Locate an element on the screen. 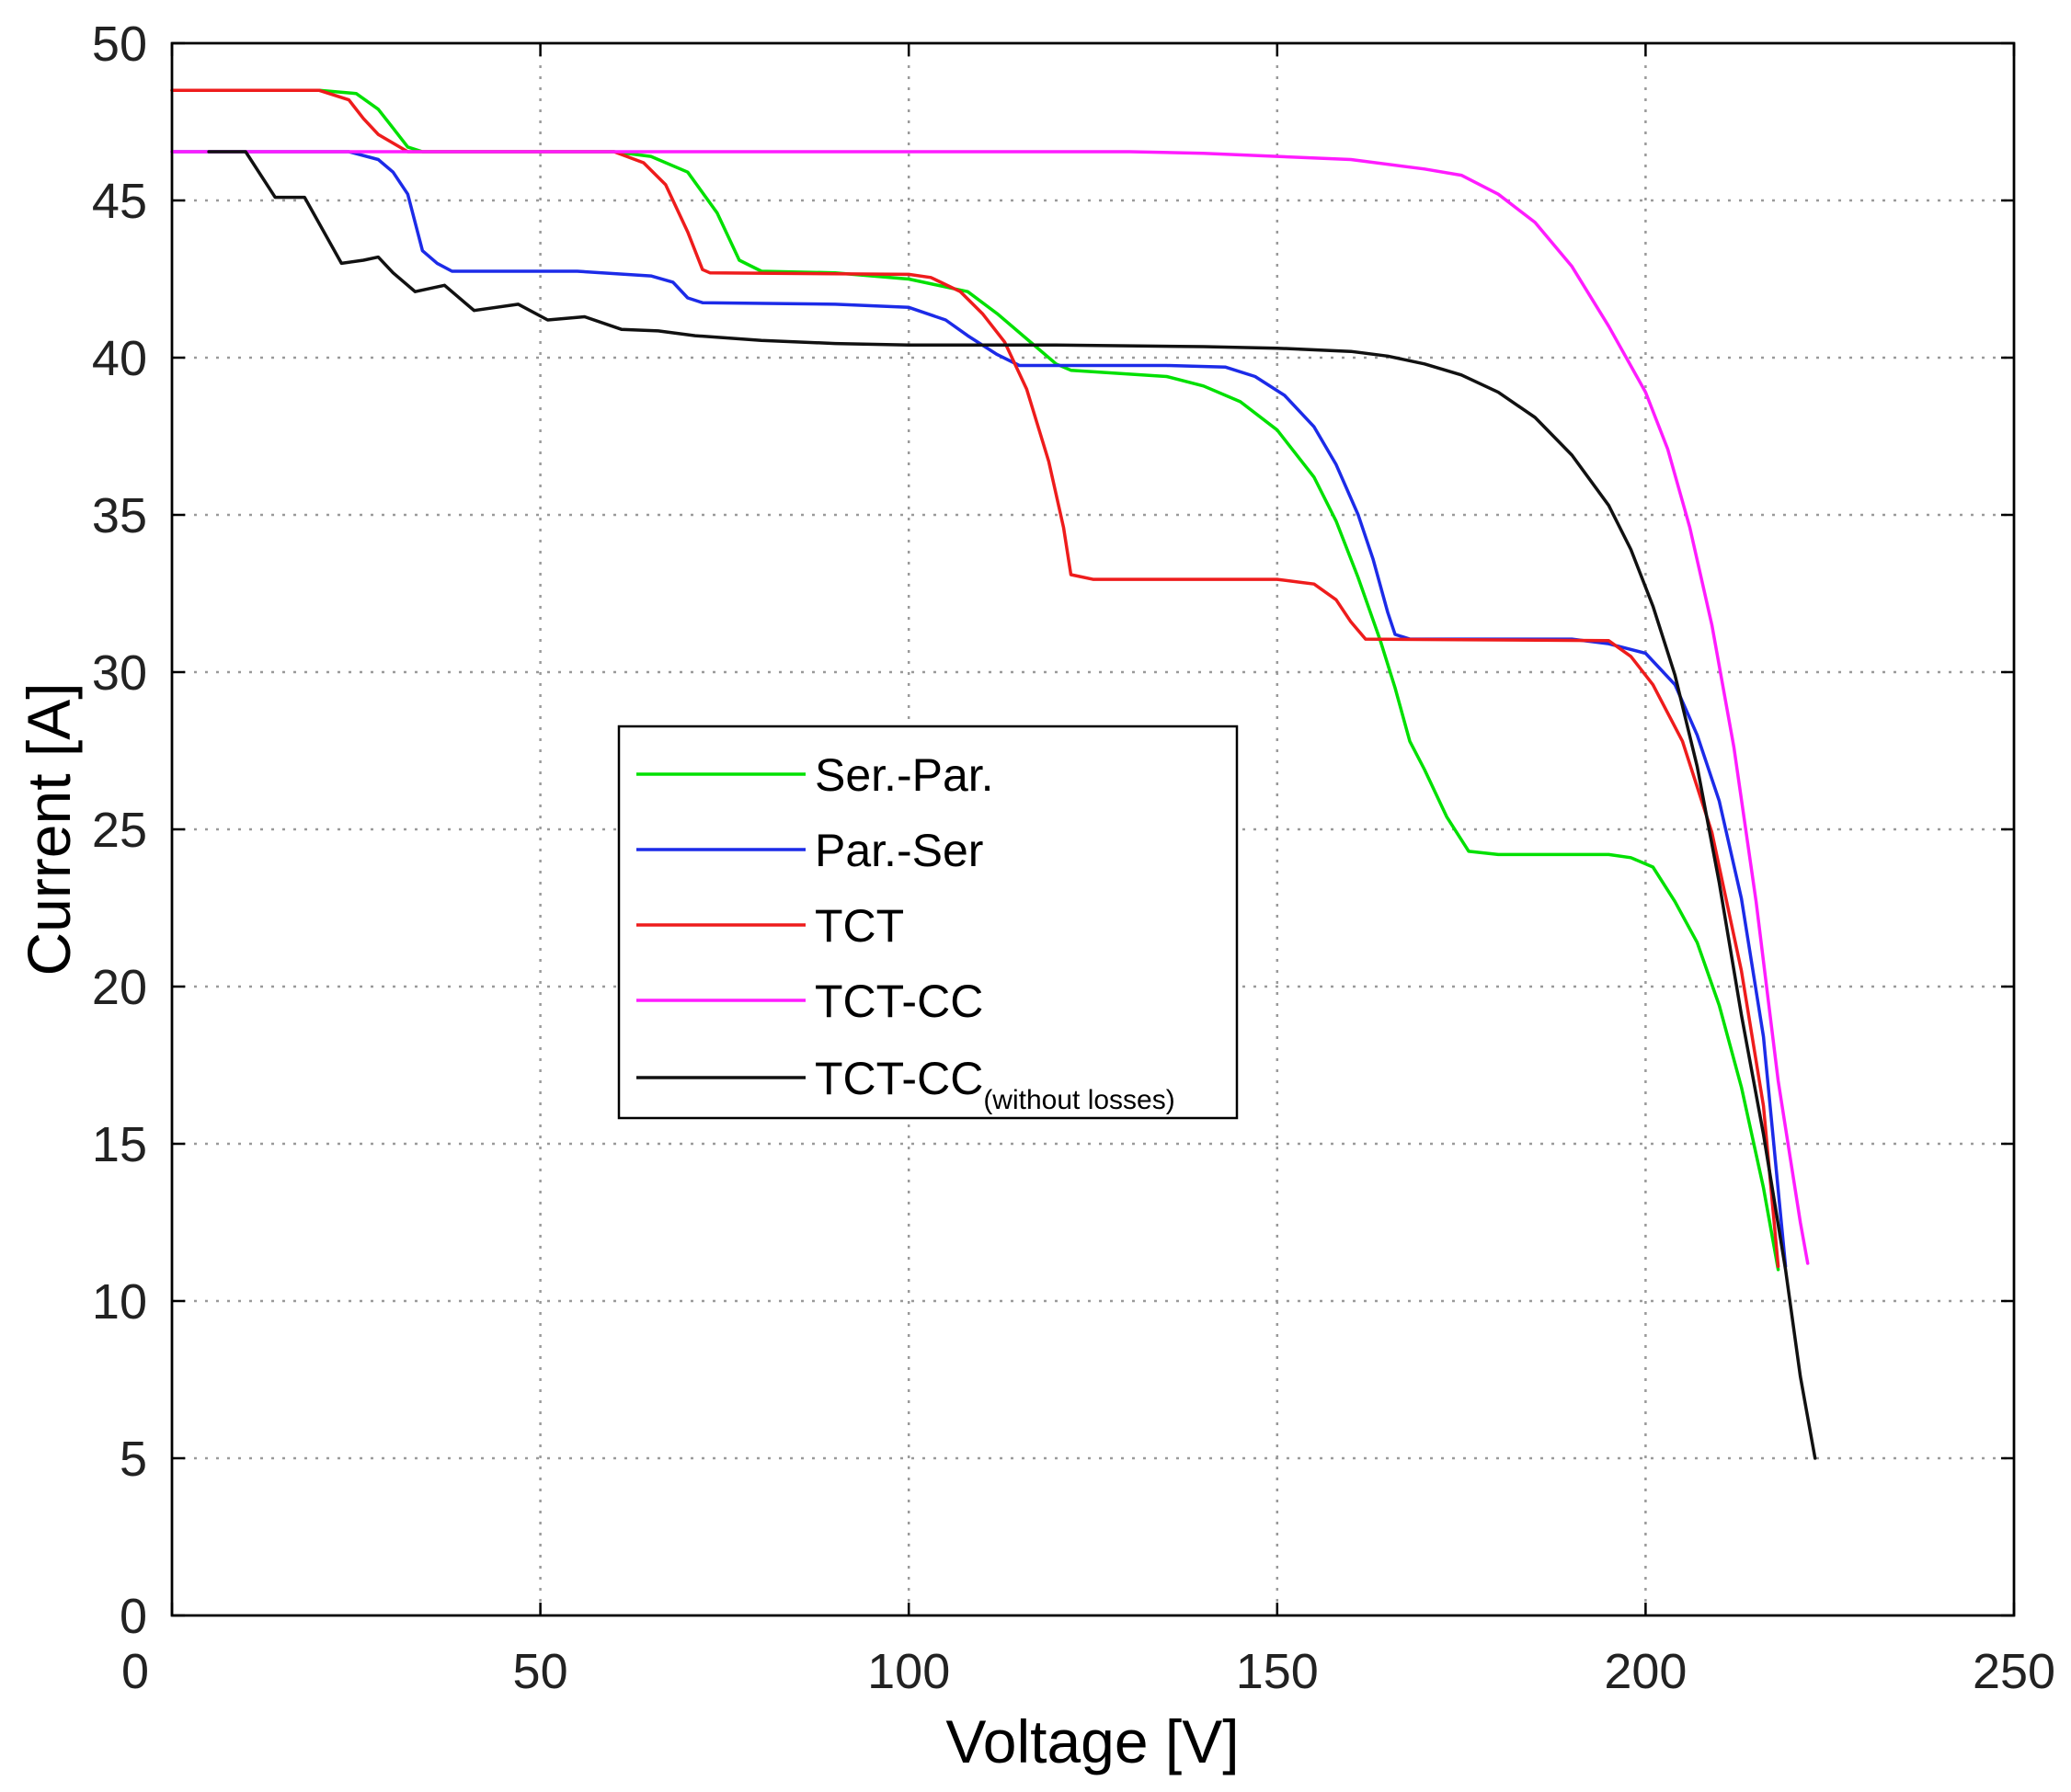  x-axis-title: Voltage [V] is located at coordinates (1092, 1741).